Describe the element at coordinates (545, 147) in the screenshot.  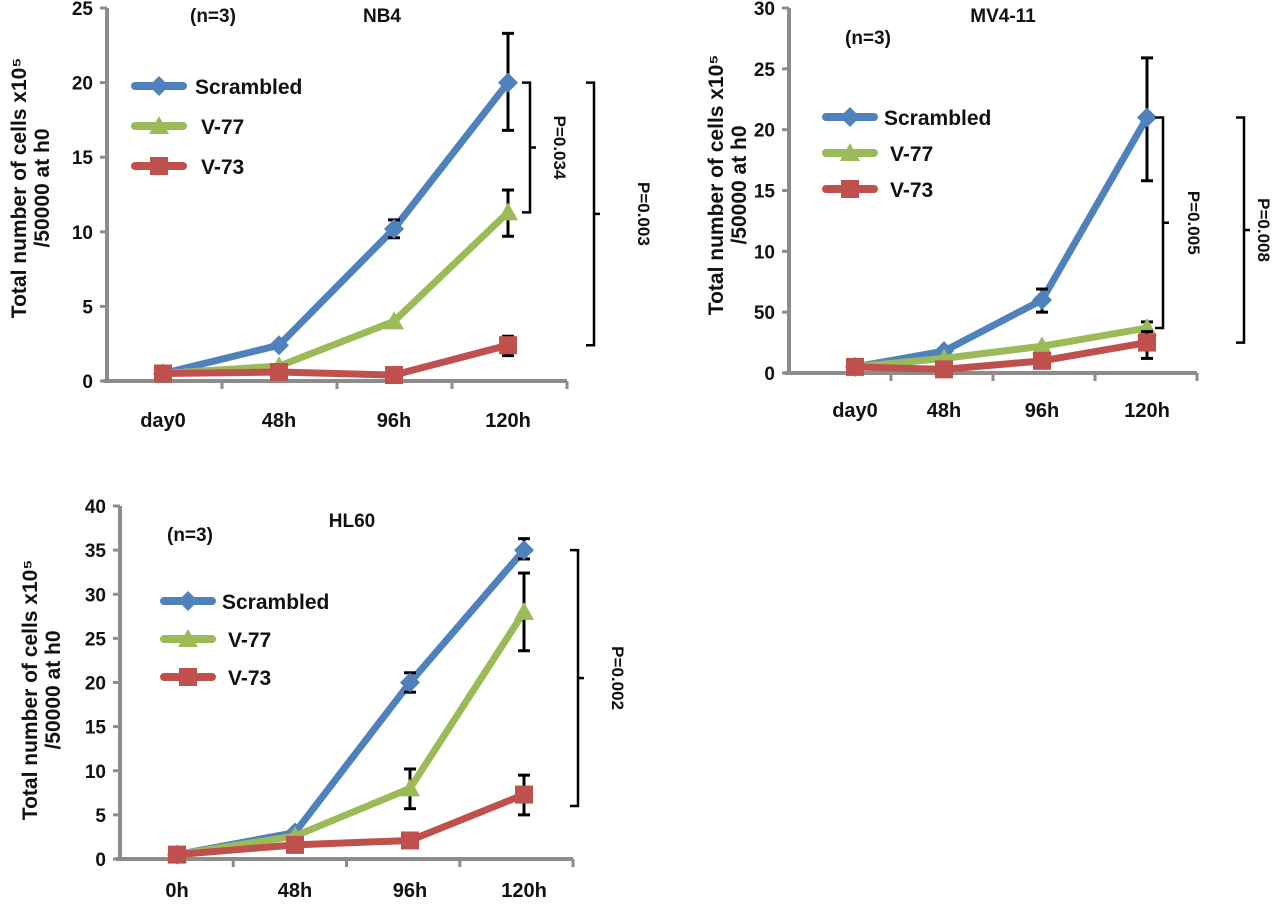
I see `significance-bracket: P=0.034` at that location.